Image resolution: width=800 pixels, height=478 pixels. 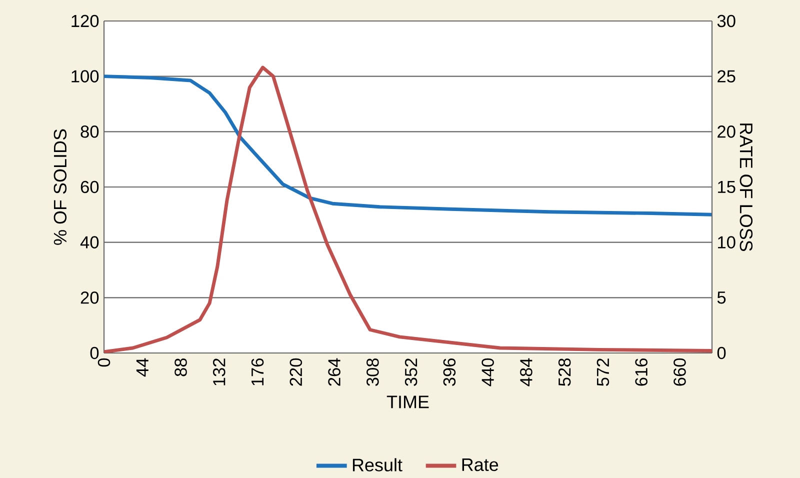 What do you see at coordinates (721, 298) in the screenshot?
I see `y2-tick-label: 5` at bounding box center [721, 298].